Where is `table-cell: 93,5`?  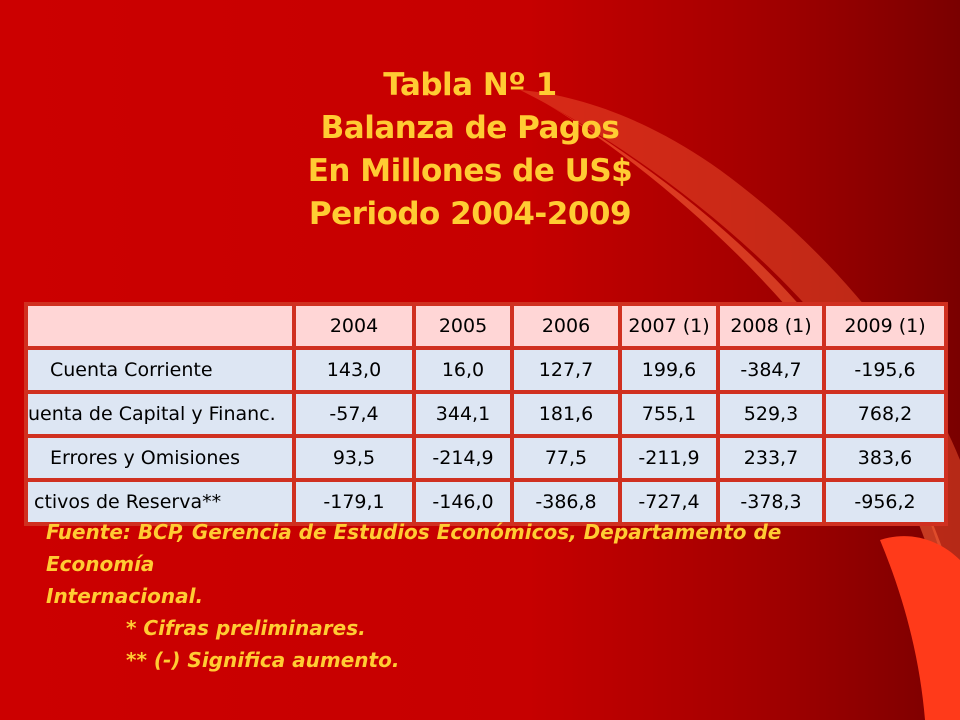 table-cell: 93,5 is located at coordinates (354, 458).